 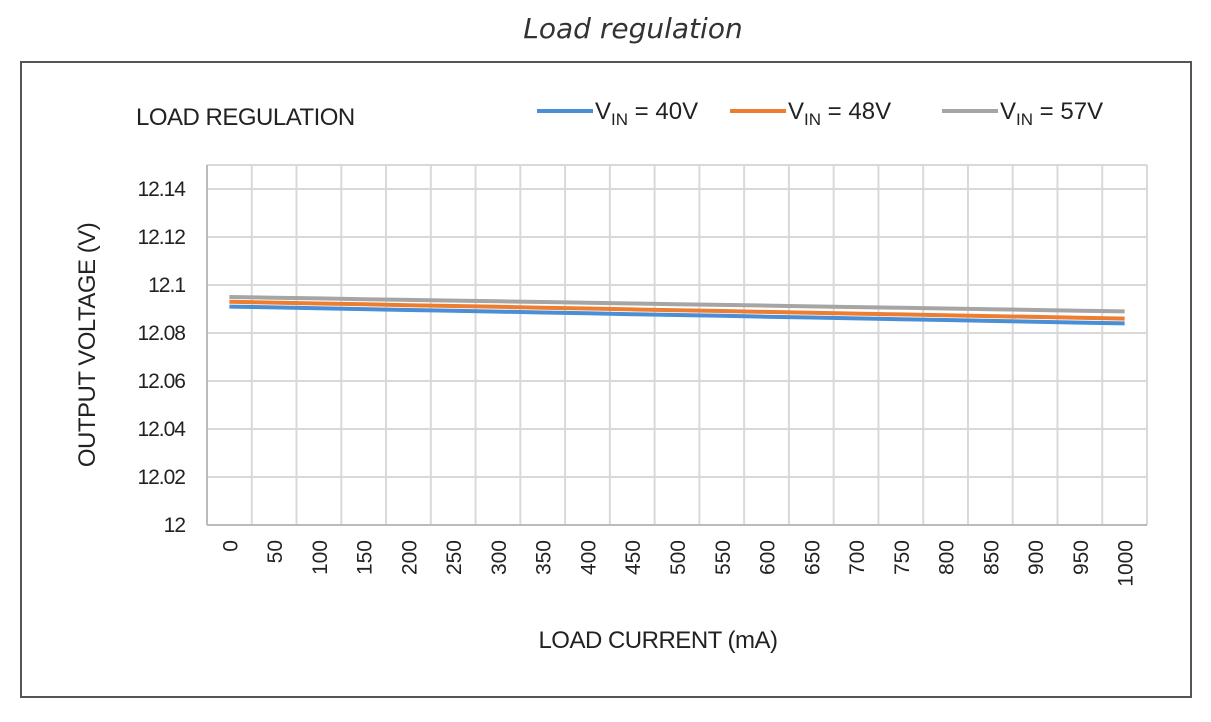 I want to click on x-tick-label: 1000, so click(x=1126, y=563).